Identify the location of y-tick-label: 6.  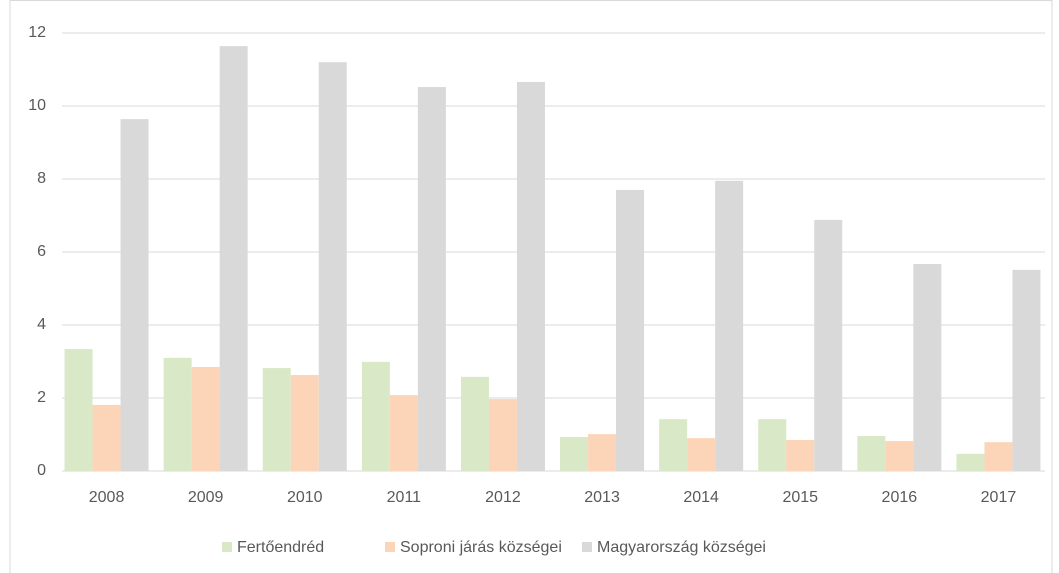
(41, 251).